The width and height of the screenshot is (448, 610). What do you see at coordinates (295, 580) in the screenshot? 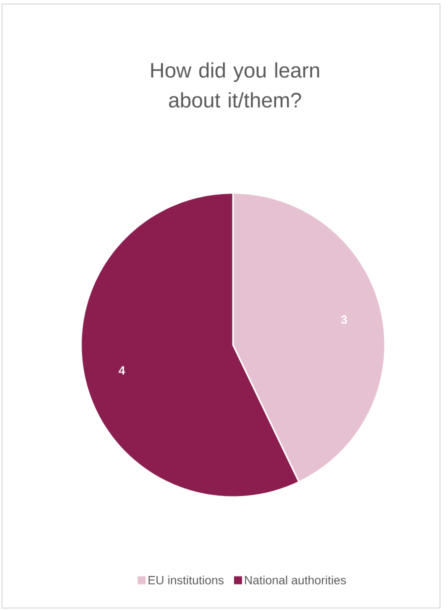
I see `legend-label: National authorities` at bounding box center [295, 580].